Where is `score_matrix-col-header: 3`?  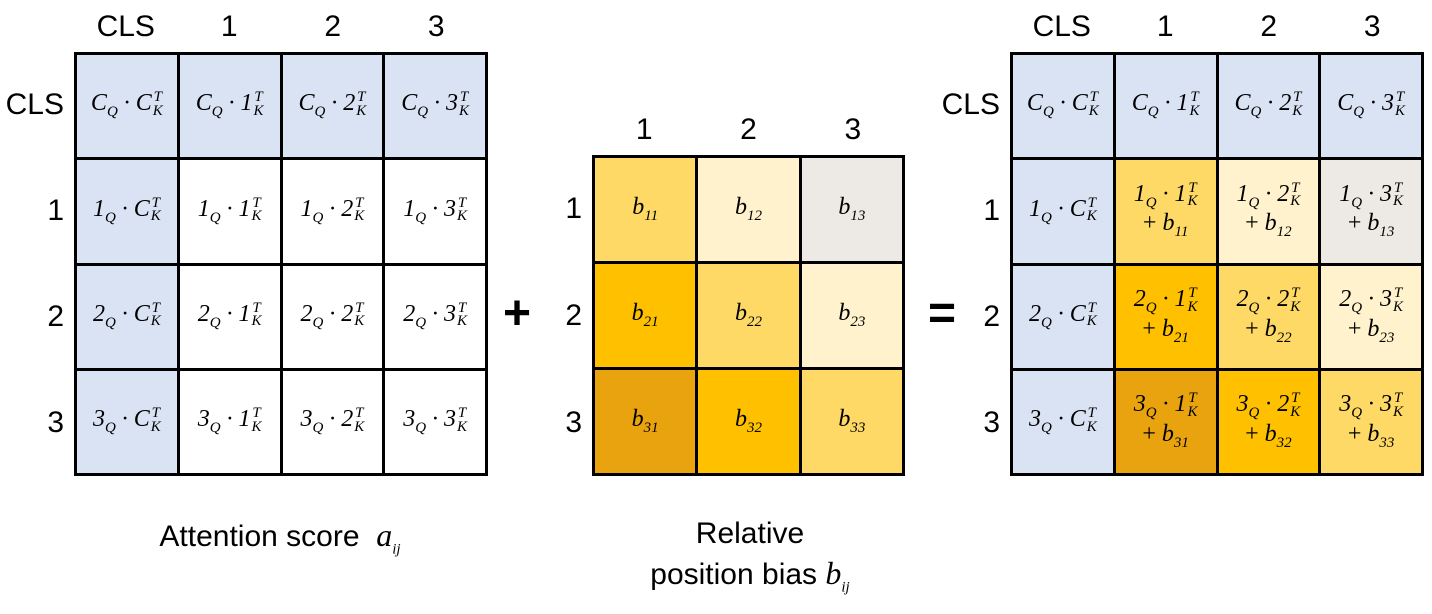 score_matrix-col-header: 3 is located at coordinates (436, 26).